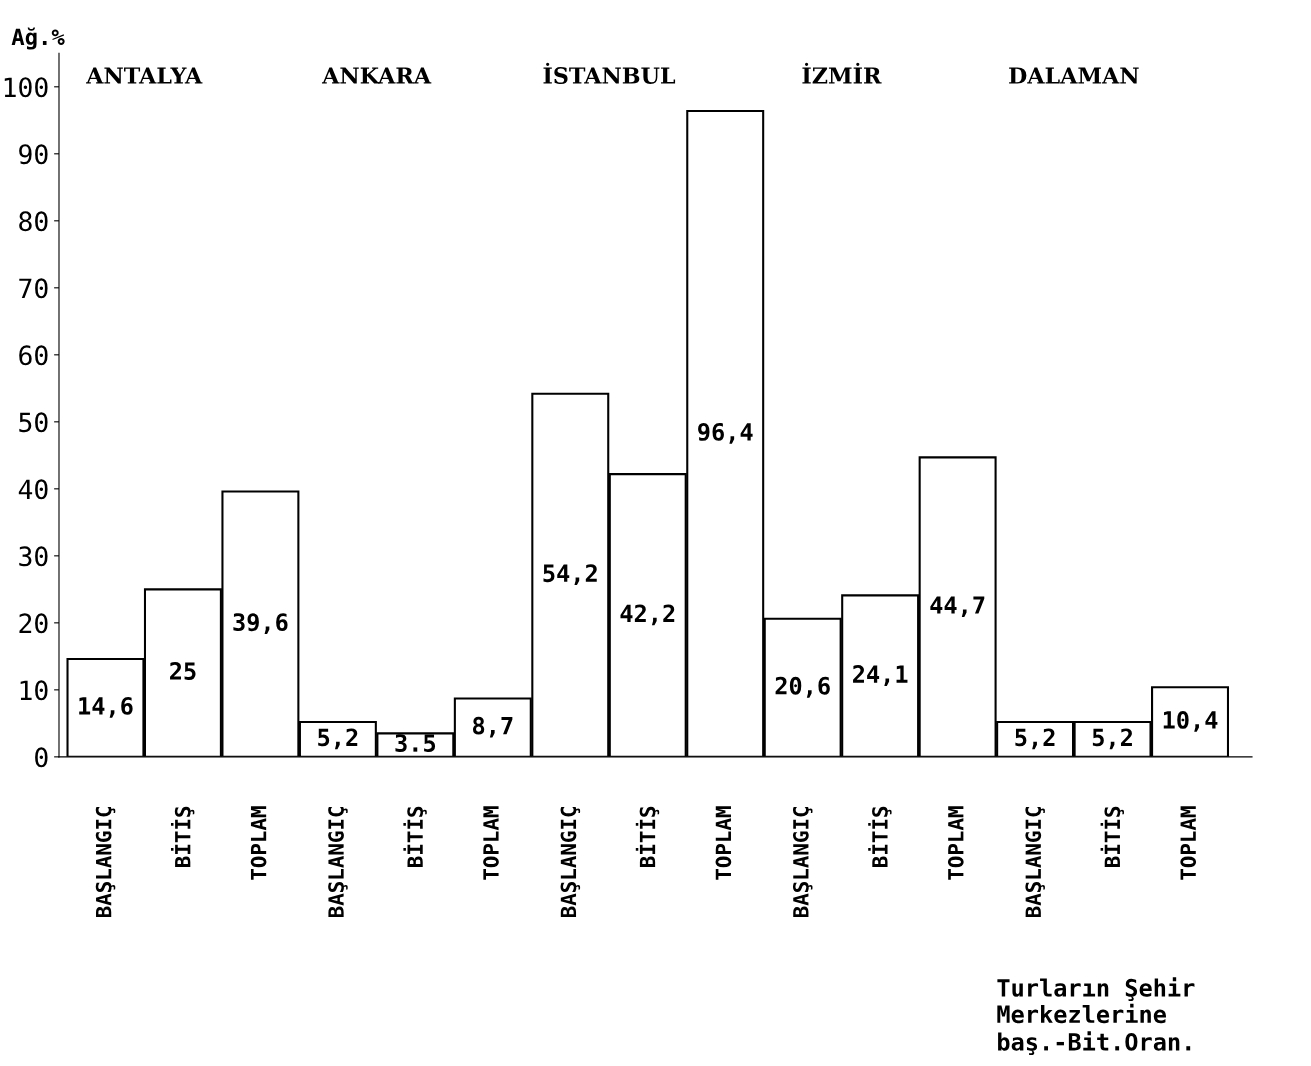  Describe the element at coordinates (1096, 1016) in the screenshot. I see `text: Turların Şehir Merkezlerine baş.-Bit.Oran.` at that location.